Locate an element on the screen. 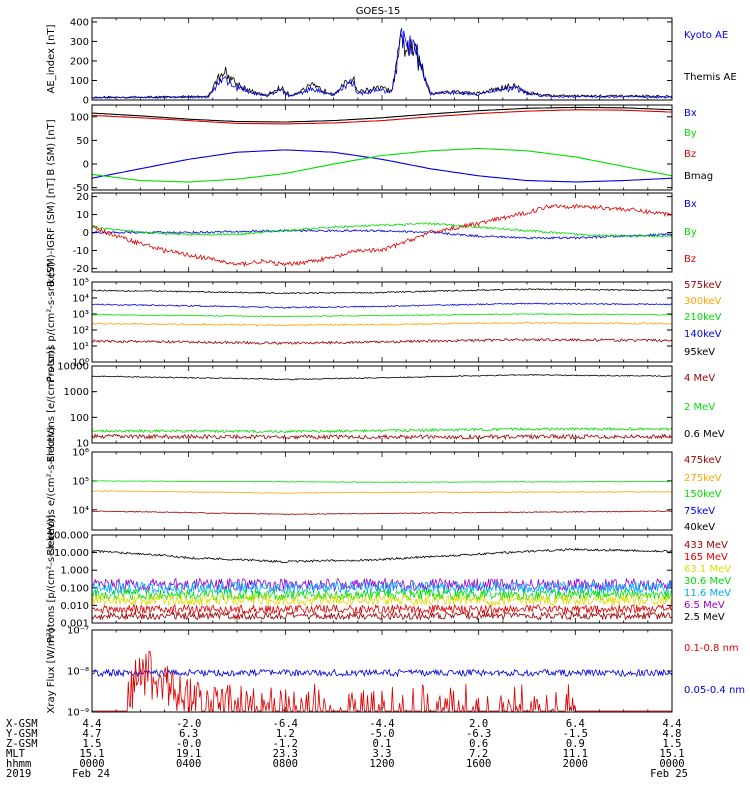  series-300kev is located at coordinates (382, 324).